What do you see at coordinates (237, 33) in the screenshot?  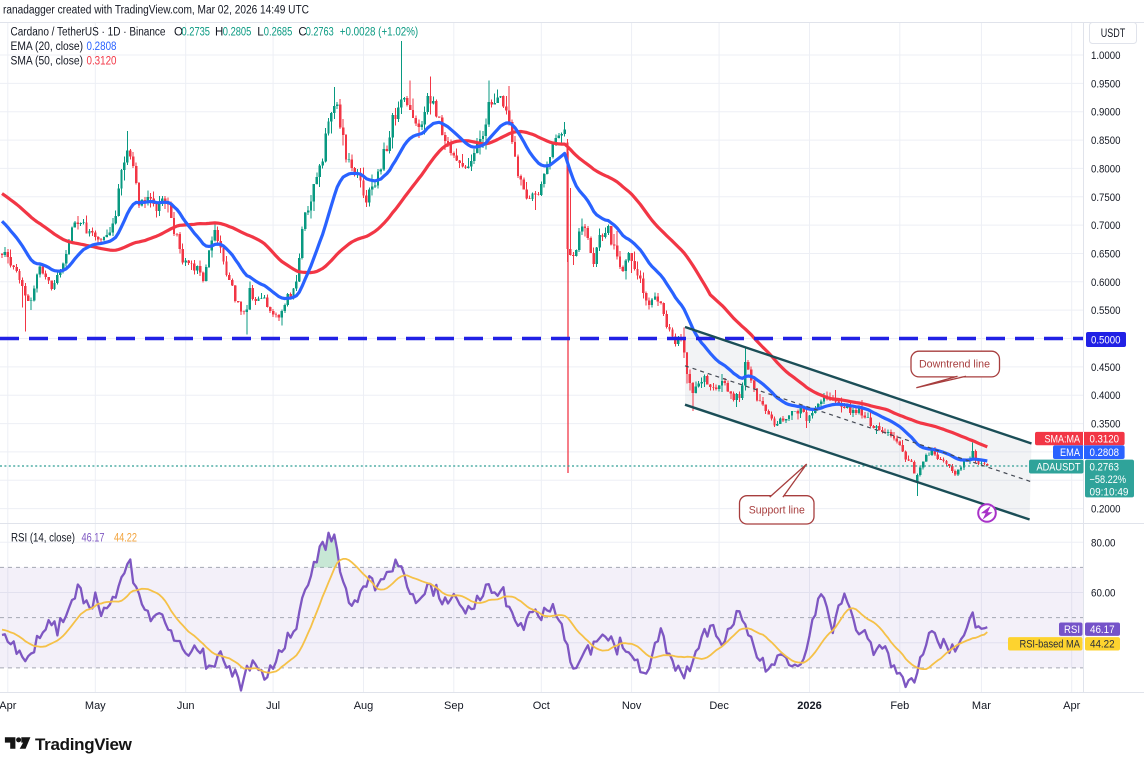 I see `svg-text: 0.2805` at bounding box center [237, 33].